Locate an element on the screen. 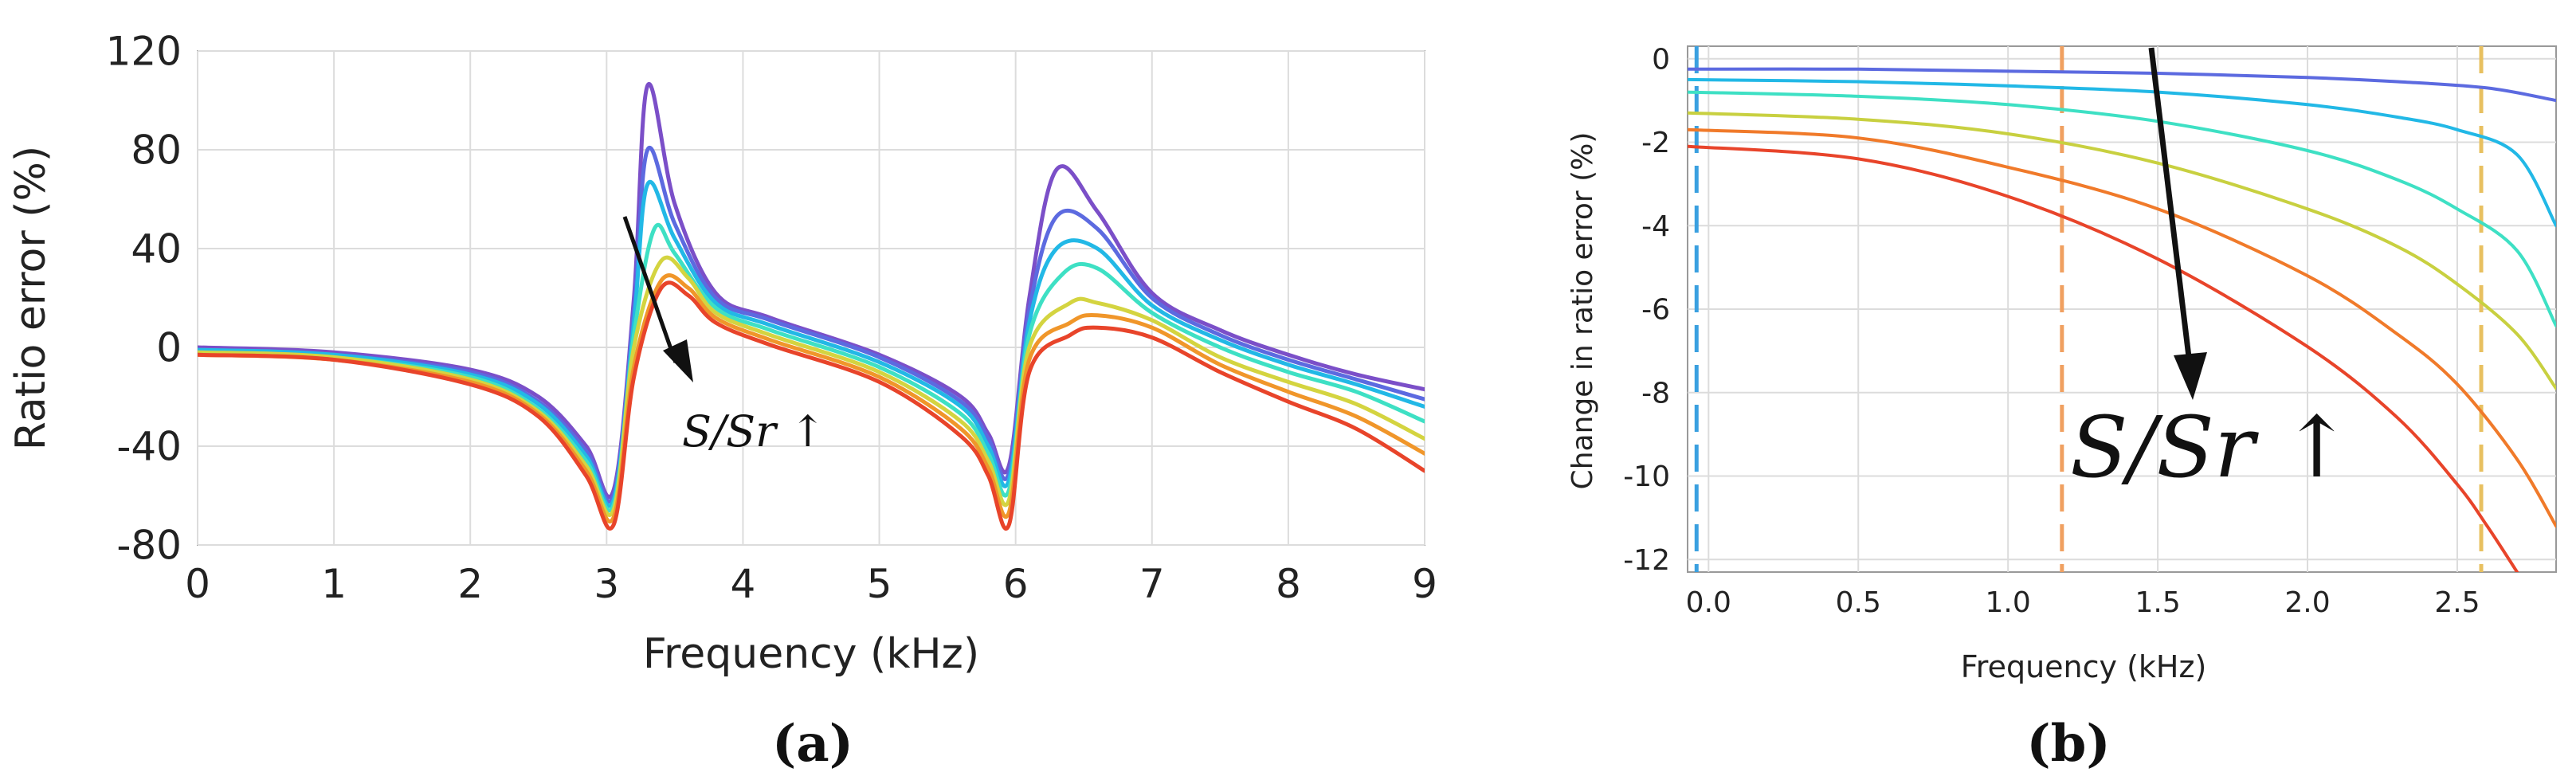  y-tick-label: -80 is located at coordinates (149, 546).